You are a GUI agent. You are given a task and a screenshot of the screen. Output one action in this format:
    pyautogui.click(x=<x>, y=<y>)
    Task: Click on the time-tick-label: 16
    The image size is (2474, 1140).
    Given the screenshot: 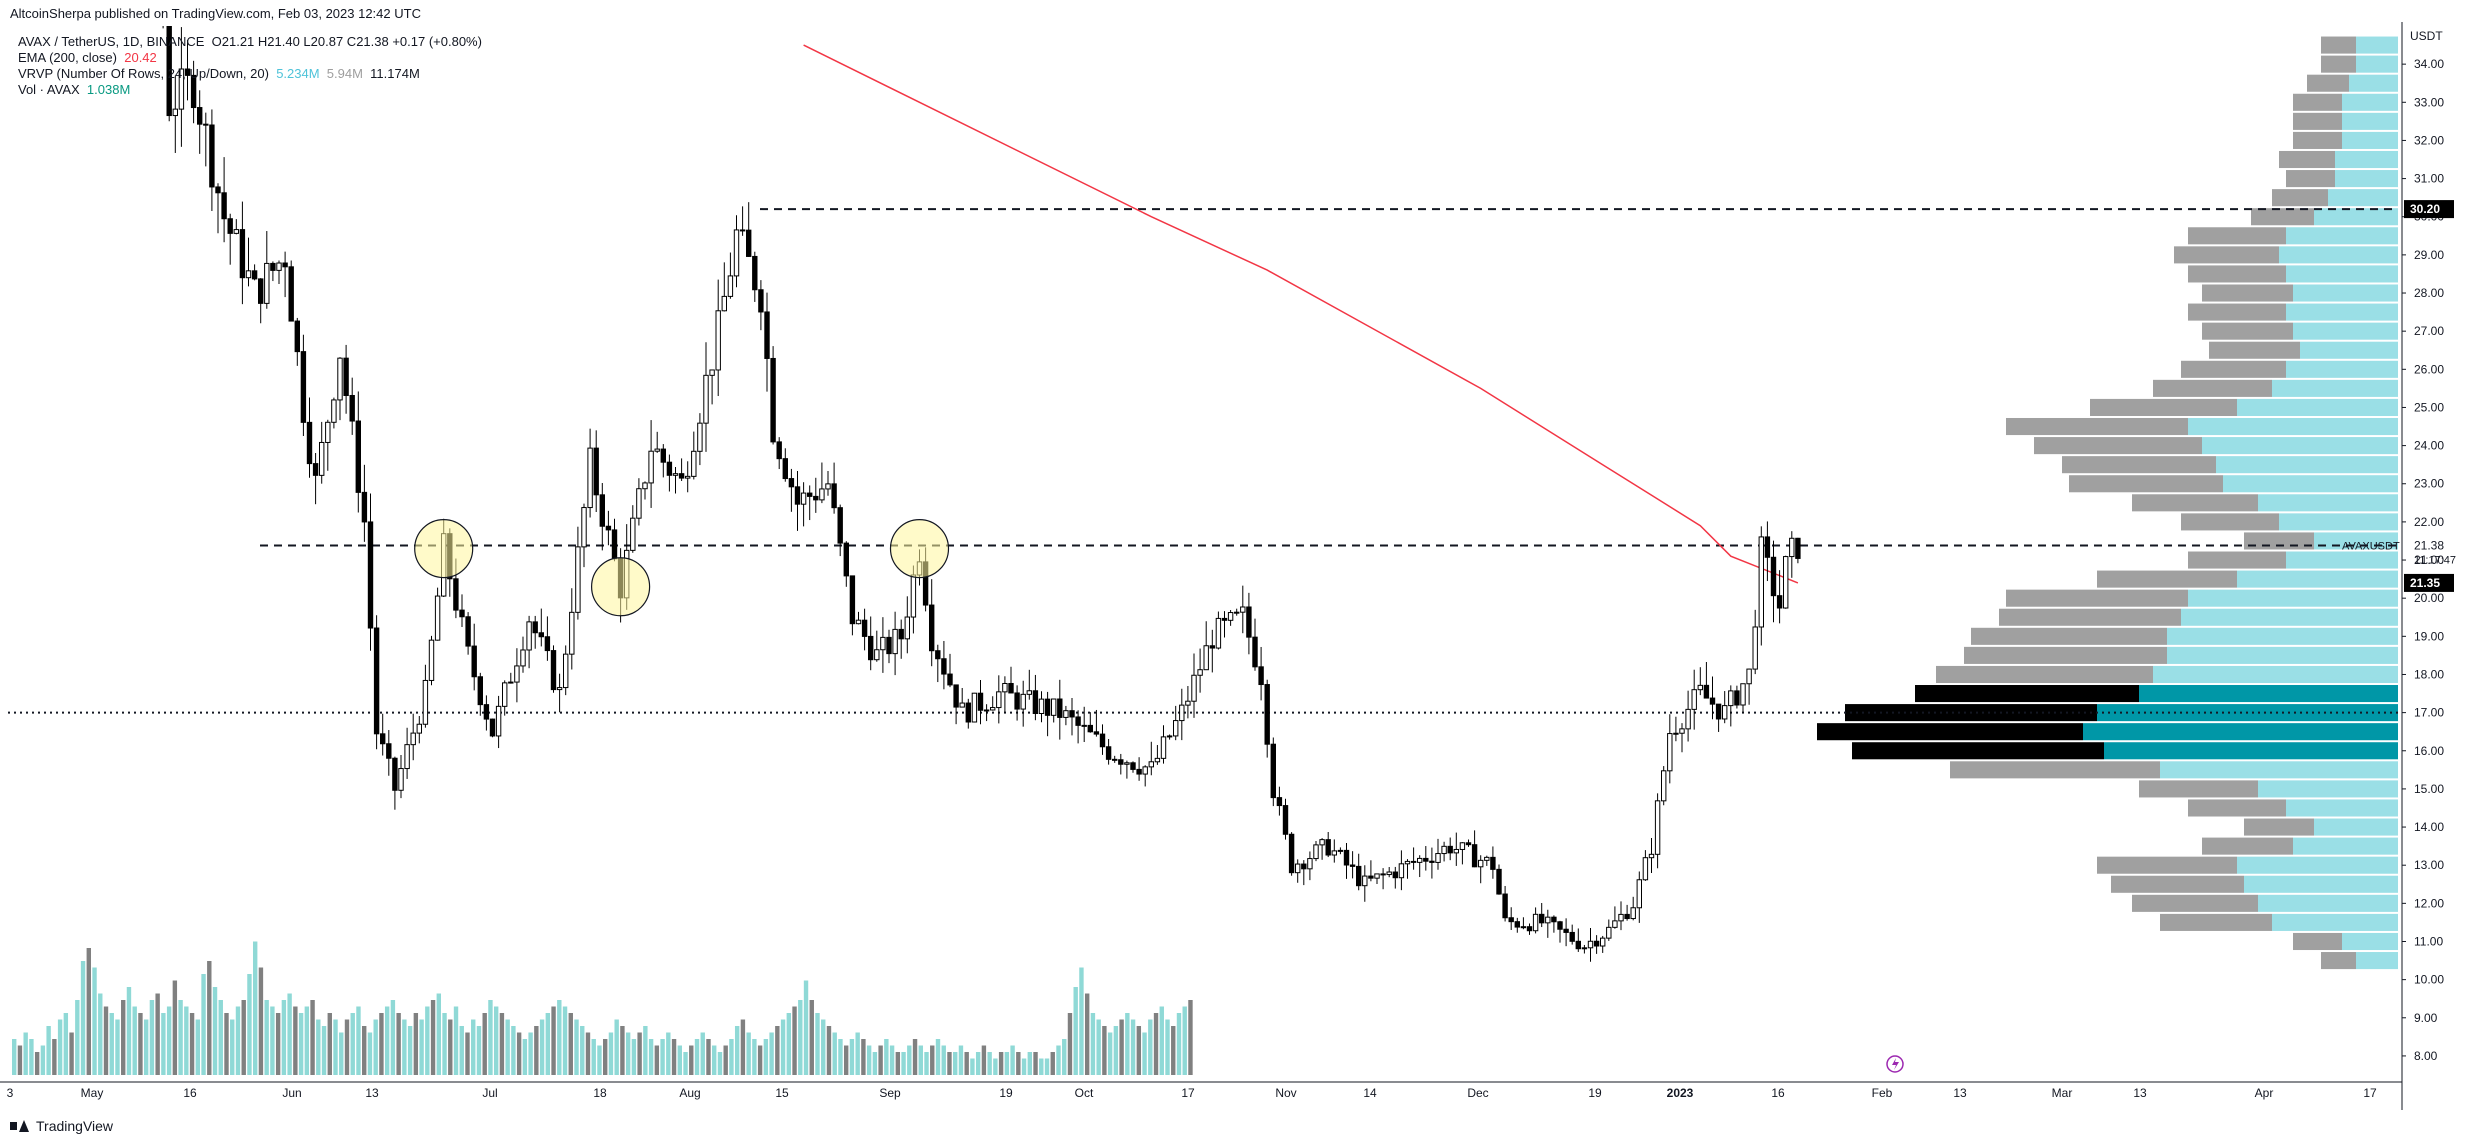 What is the action you would take?
    pyautogui.click(x=1778, y=1093)
    